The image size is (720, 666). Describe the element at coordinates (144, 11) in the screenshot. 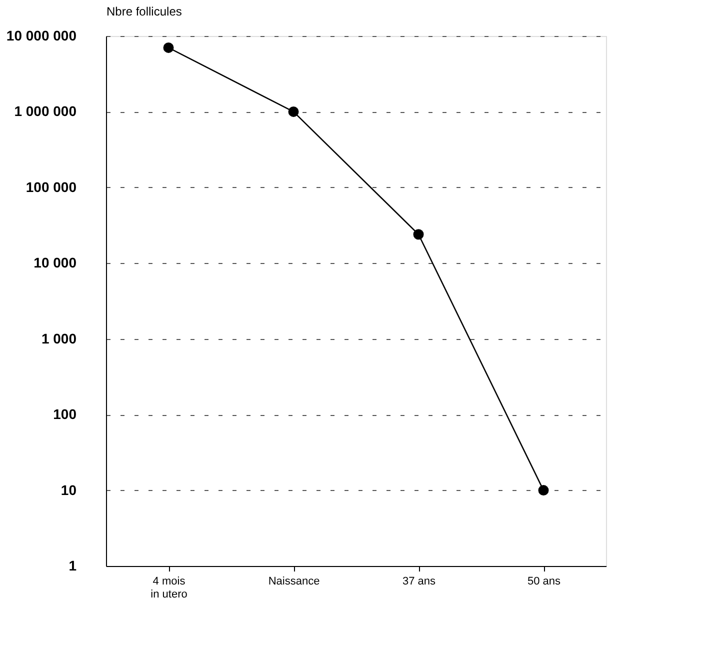

I see `y-axis-title: Nbre follicules` at that location.